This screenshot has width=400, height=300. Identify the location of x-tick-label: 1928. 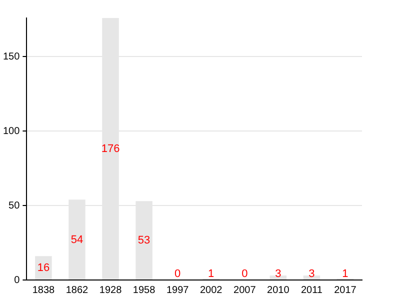
(110, 290).